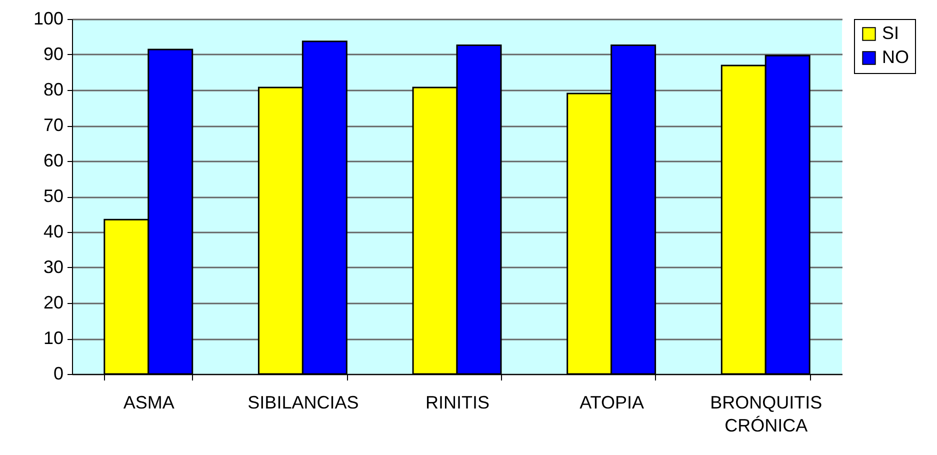  Describe the element at coordinates (53, 54) in the screenshot. I see `y-tick-label: 90` at that location.